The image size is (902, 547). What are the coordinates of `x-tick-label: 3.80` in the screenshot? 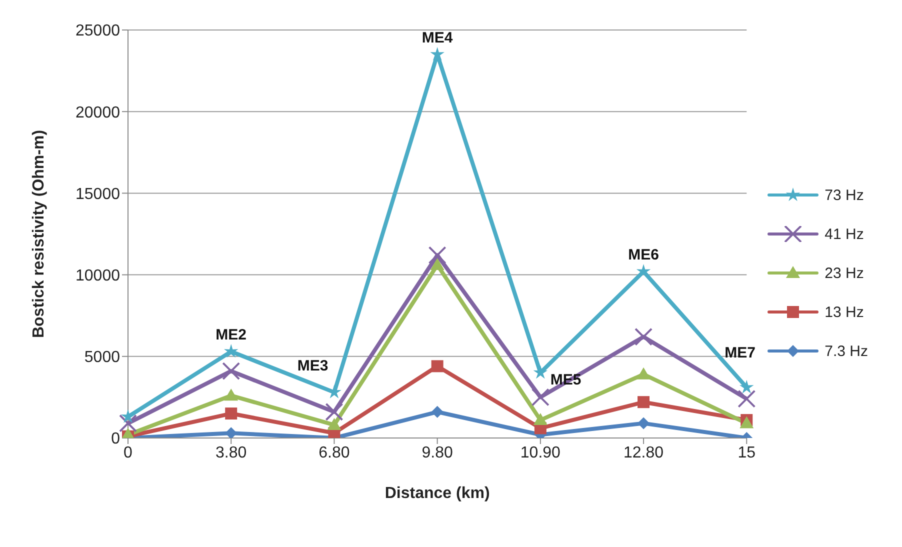 It's located at (231, 453).